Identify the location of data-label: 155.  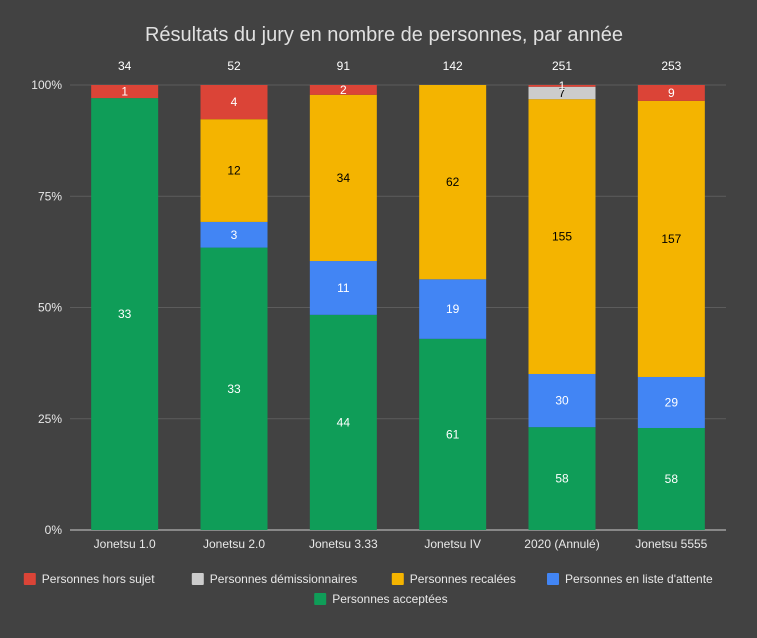
(562, 237).